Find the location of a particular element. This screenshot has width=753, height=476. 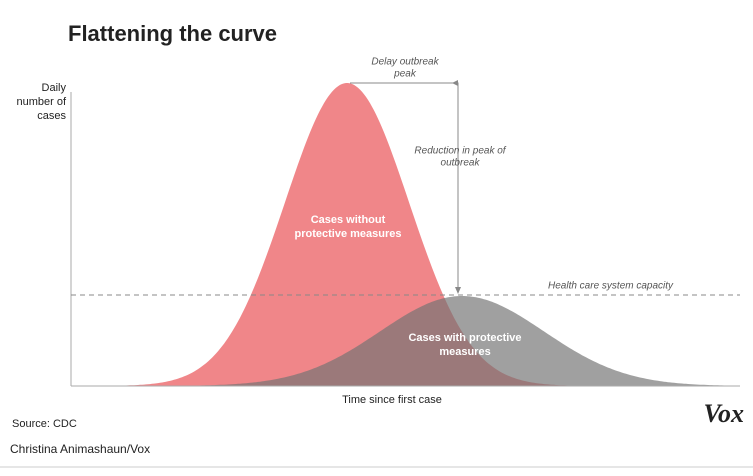

y-axis-label: number of is located at coordinates (41, 102).